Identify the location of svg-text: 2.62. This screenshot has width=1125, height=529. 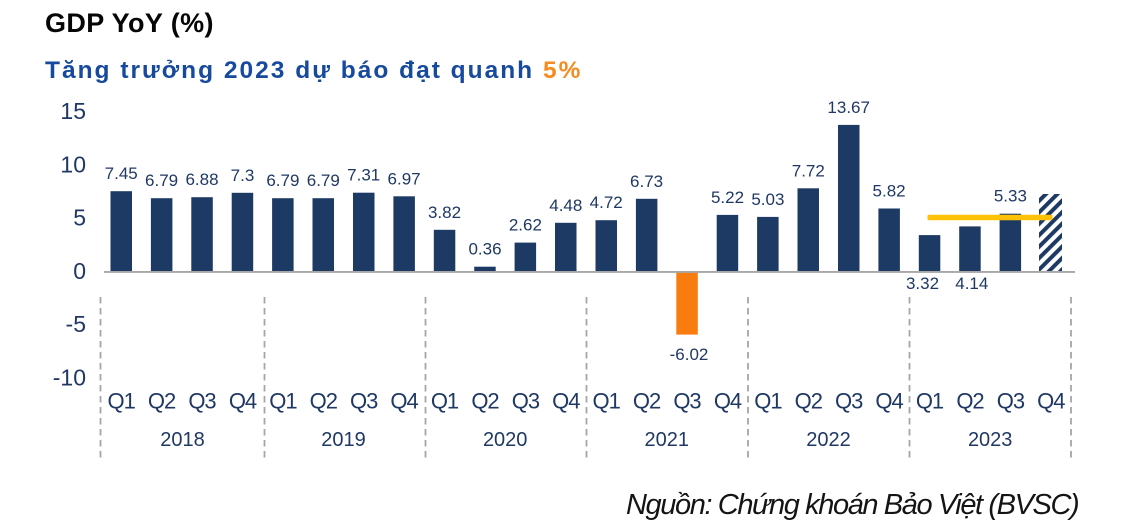
(525, 225).